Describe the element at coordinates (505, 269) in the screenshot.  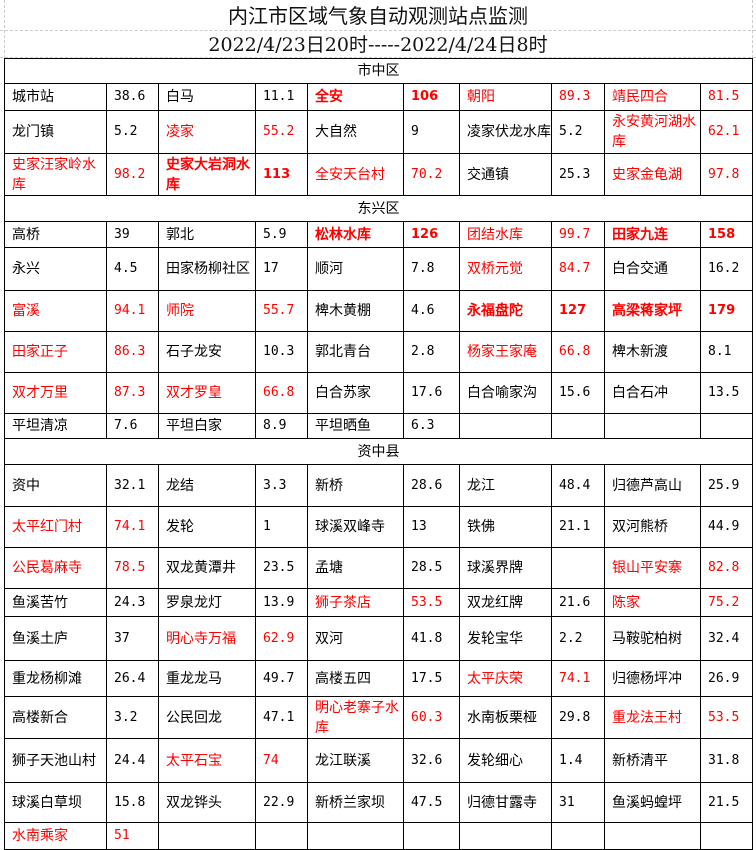
I see `station-name: 双桥元觉` at that location.